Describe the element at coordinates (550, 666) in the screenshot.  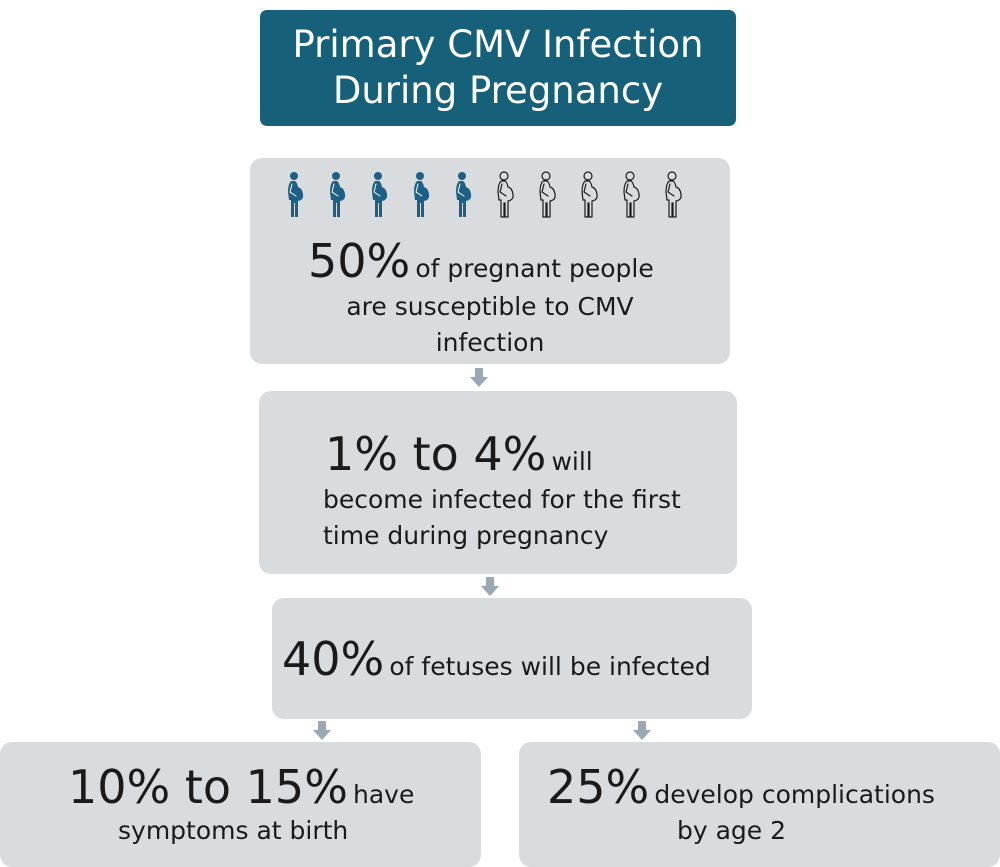
I see `step-3-text-1: of fetuses will be infected` at that location.